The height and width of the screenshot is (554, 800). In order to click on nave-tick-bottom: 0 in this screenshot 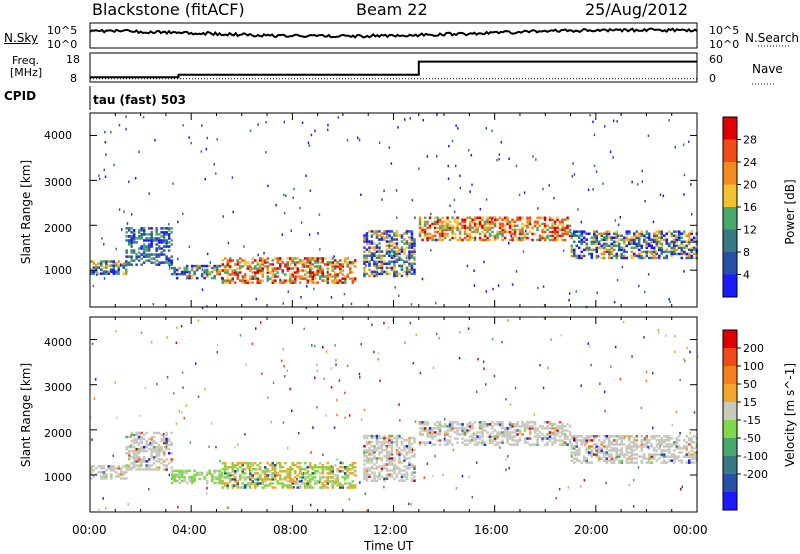, I will do `click(712, 78)`.